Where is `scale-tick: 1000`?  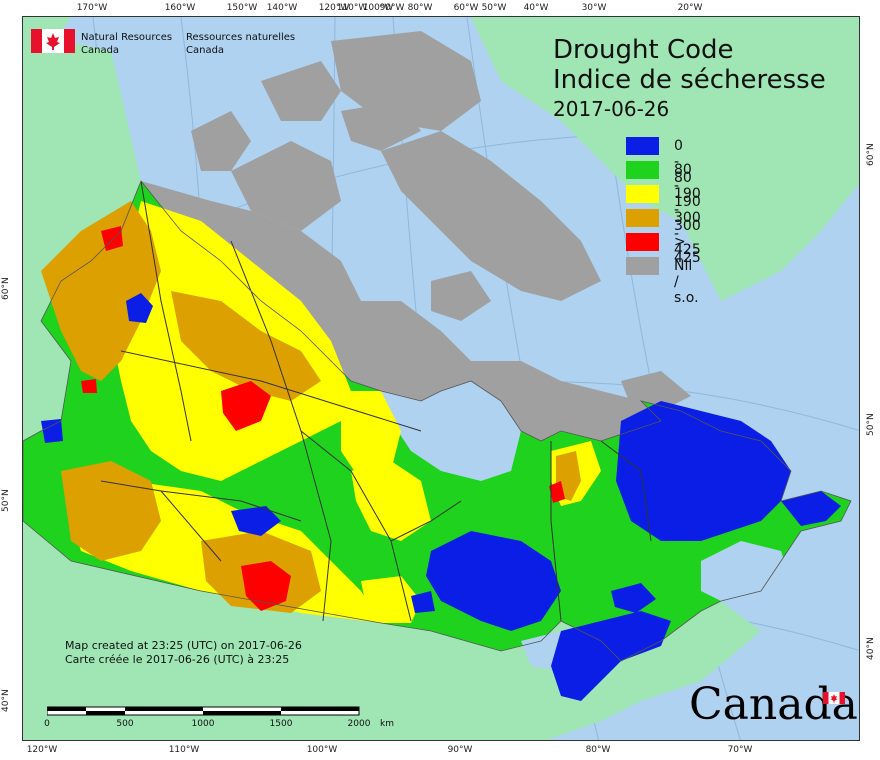
scale-tick: 1000 is located at coordinates (203, 724).